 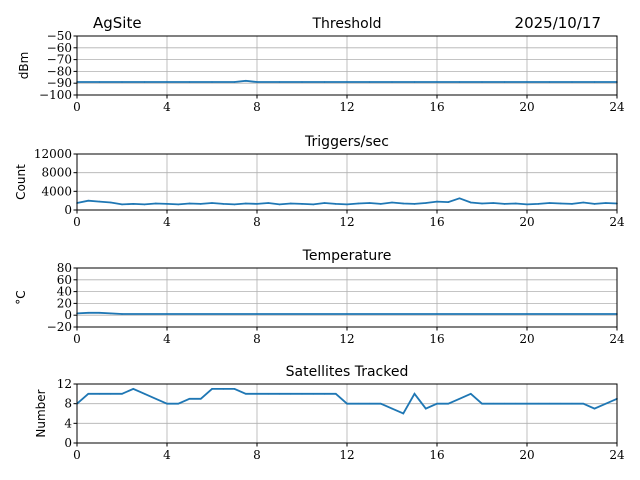 I want to click on date-label: 2025/10/17, so click(x=558, y=23).